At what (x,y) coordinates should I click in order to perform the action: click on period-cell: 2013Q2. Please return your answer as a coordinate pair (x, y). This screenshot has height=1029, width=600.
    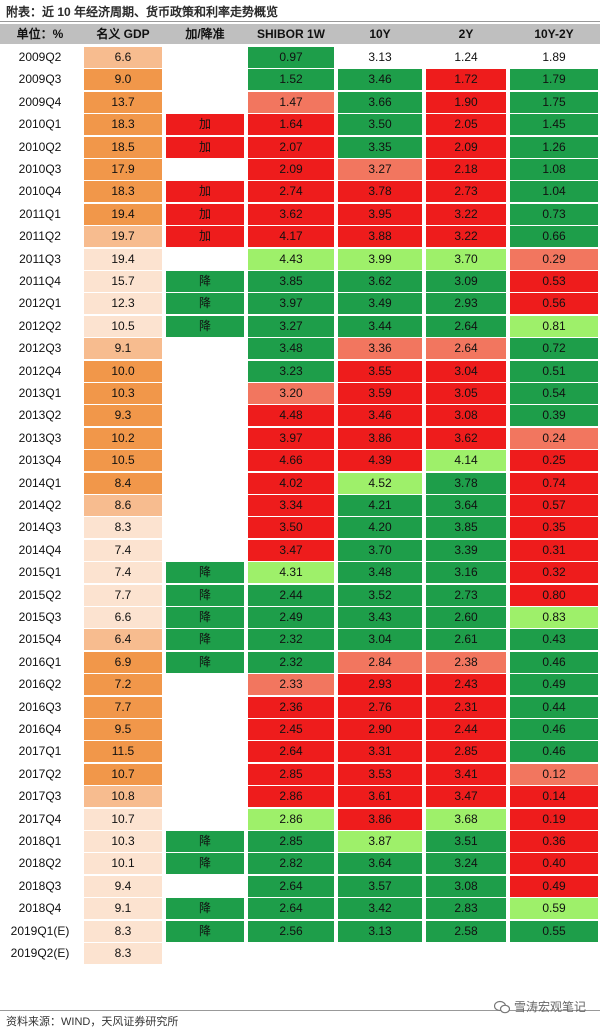
    Looking at the image, I should click on (40, 415).